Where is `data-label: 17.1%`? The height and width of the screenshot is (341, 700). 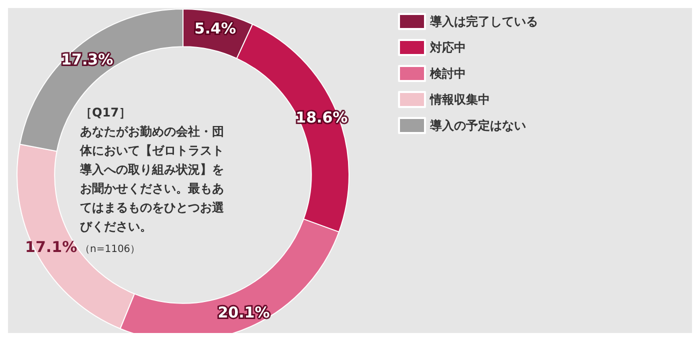 data-label: 17.1% is located at coordinates (51, 247).